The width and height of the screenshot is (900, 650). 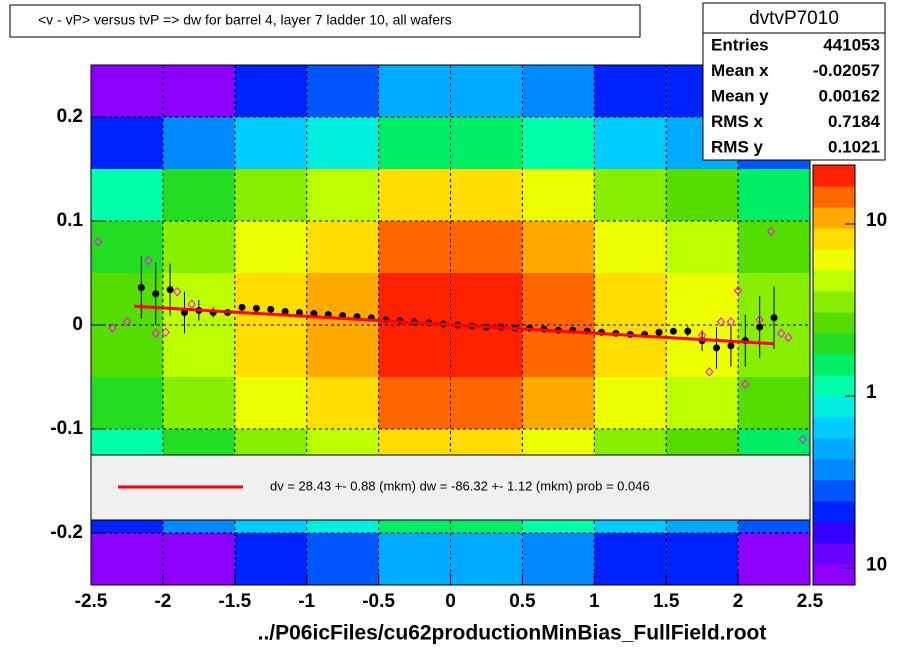 What do you see at coordinates (594, 601) in the screenshot?
I see `x-tick-label: 1` at bounding box center [594, 601].